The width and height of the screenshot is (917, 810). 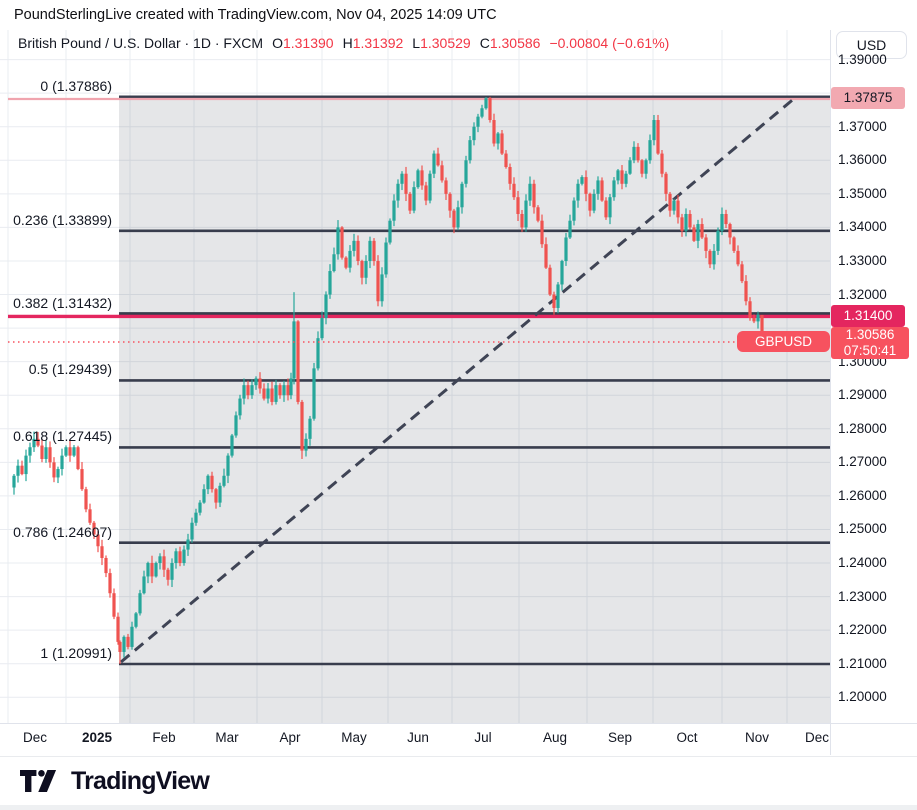 What do you see at coordinates (862, 630) in the screenshot?
I see `price-axis-label: 1.22000` at bounding box center [862, 630].